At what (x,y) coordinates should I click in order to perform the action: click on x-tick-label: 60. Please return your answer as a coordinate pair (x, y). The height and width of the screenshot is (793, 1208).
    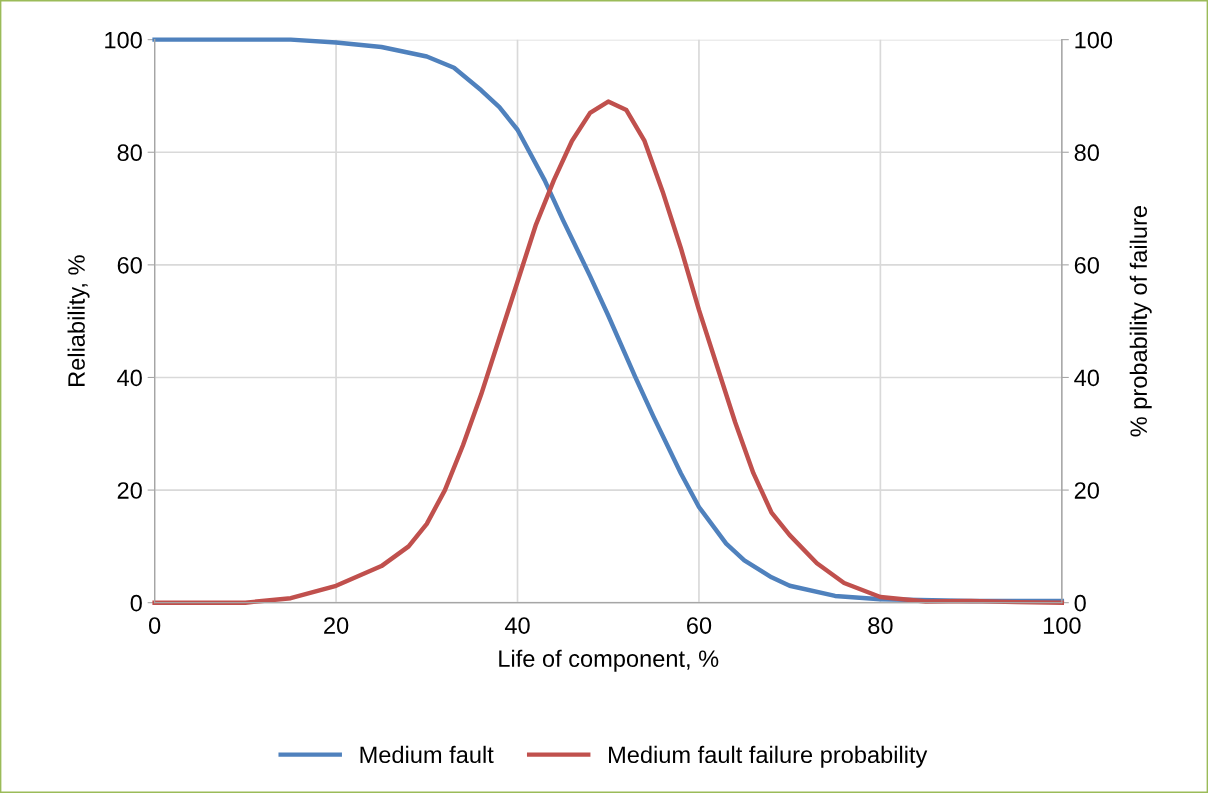
    Looking at the image, I should click on (699, 625).